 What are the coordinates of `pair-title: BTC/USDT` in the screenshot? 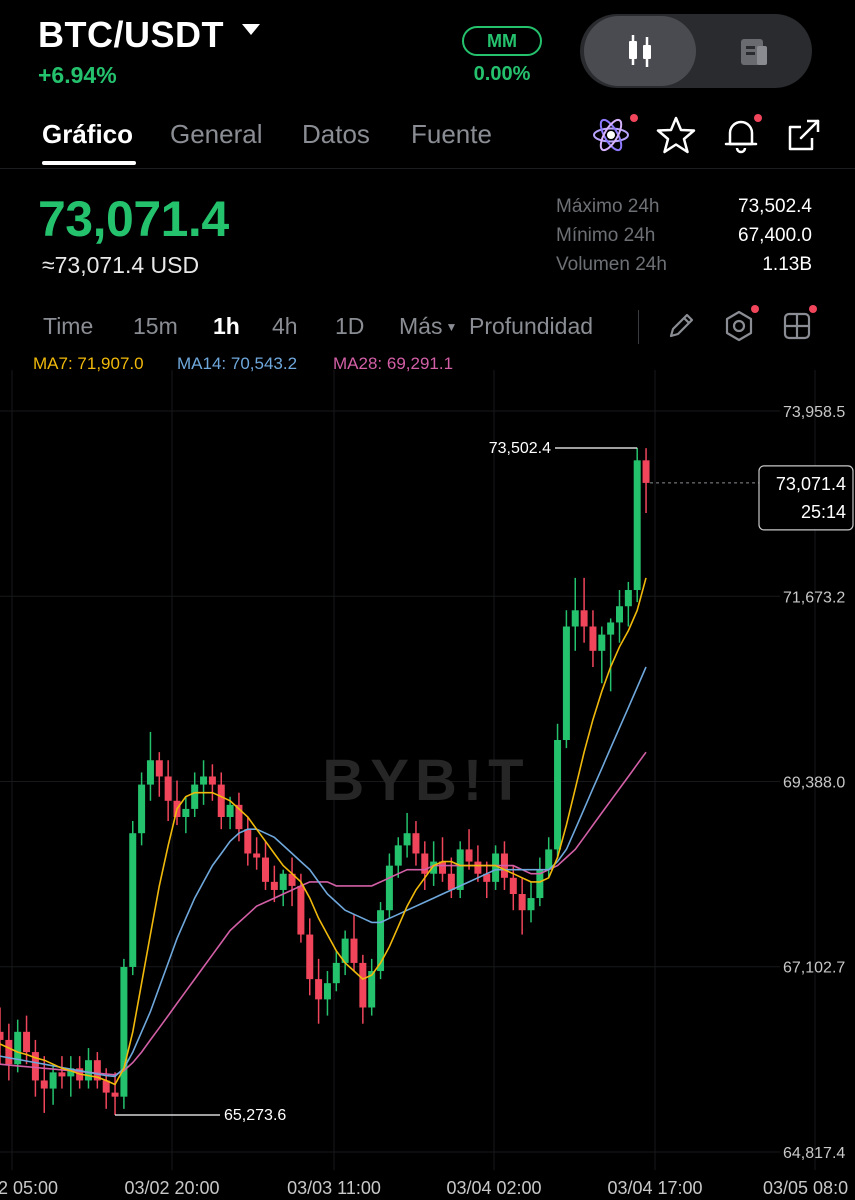 It's located at (131, 34).